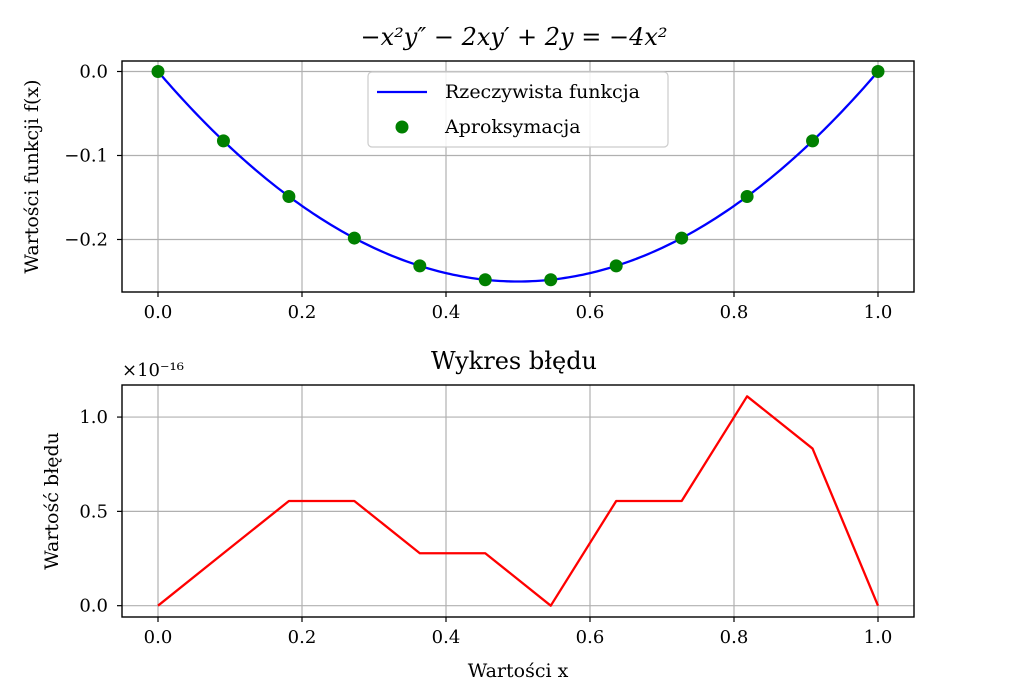 The image size is (1012, 690). I want to click on legend-box, so click(518, 109).